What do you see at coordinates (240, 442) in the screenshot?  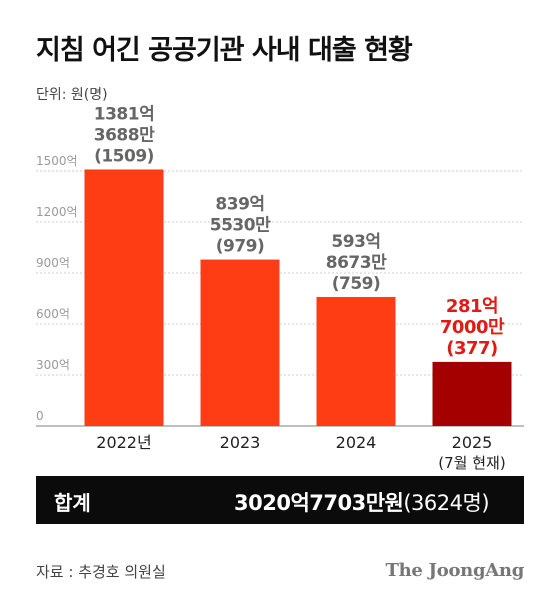 I see `x-tick-label: 2023` at bounding box center [240, 442].